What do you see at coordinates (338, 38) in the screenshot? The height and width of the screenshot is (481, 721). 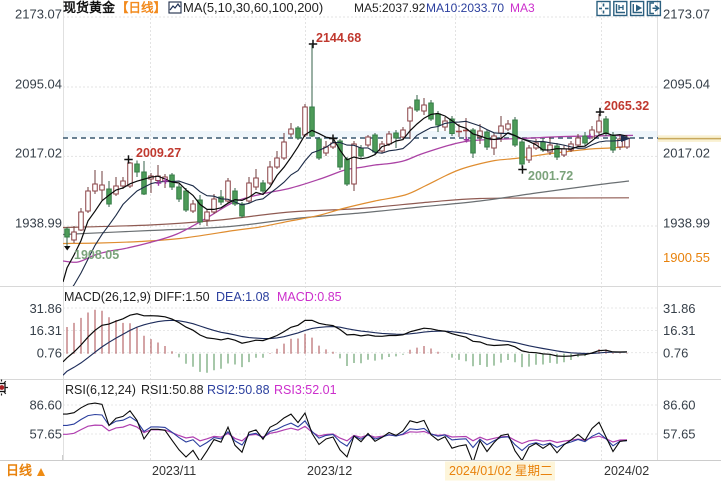 I see `svg-text: 2144.68` at bounding box center [338, 38].